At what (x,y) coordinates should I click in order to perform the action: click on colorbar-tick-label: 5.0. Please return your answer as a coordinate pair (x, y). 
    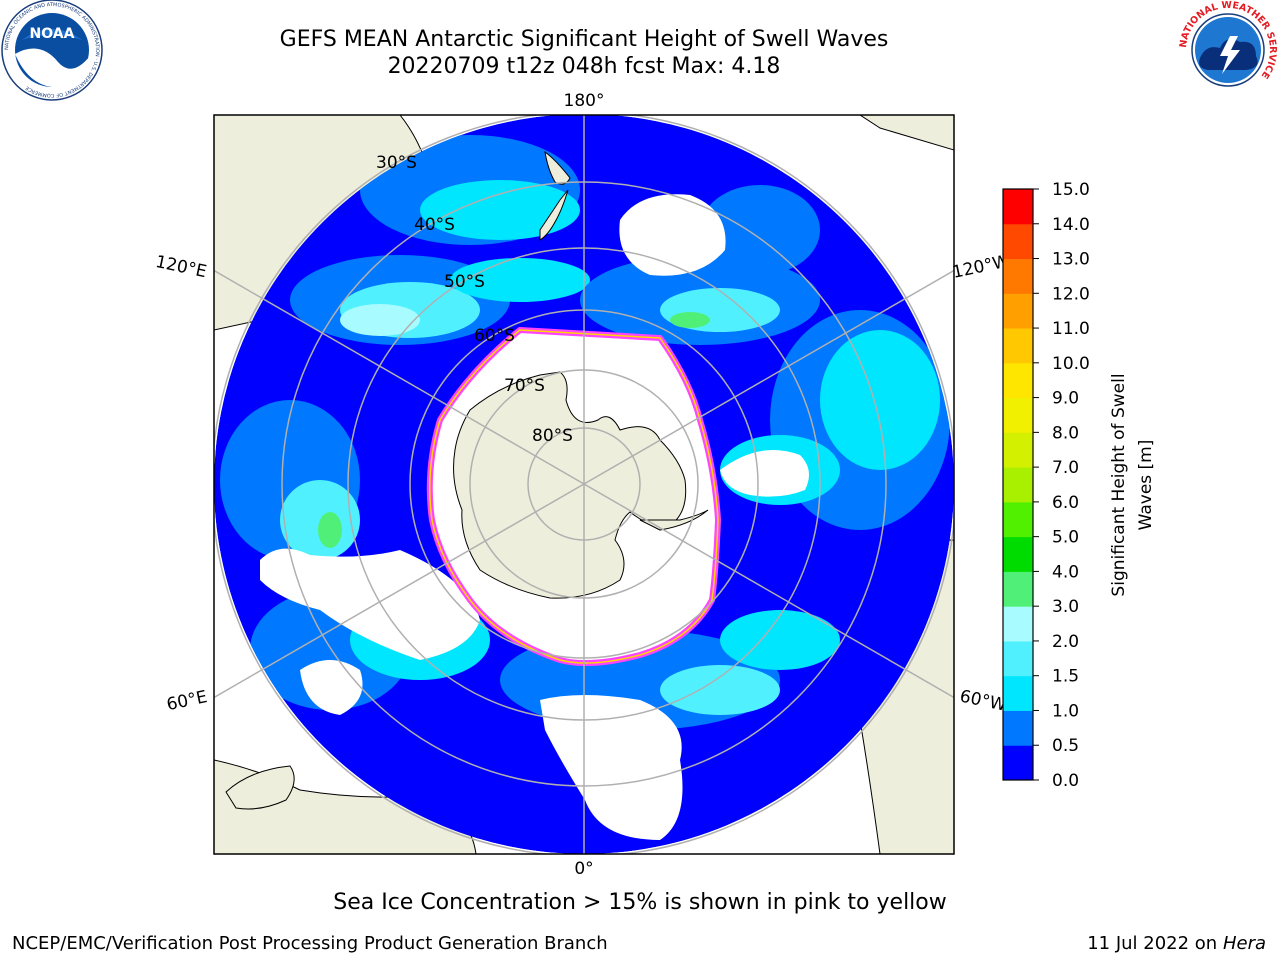
    Looking at the image, I should click on (1065, 538).